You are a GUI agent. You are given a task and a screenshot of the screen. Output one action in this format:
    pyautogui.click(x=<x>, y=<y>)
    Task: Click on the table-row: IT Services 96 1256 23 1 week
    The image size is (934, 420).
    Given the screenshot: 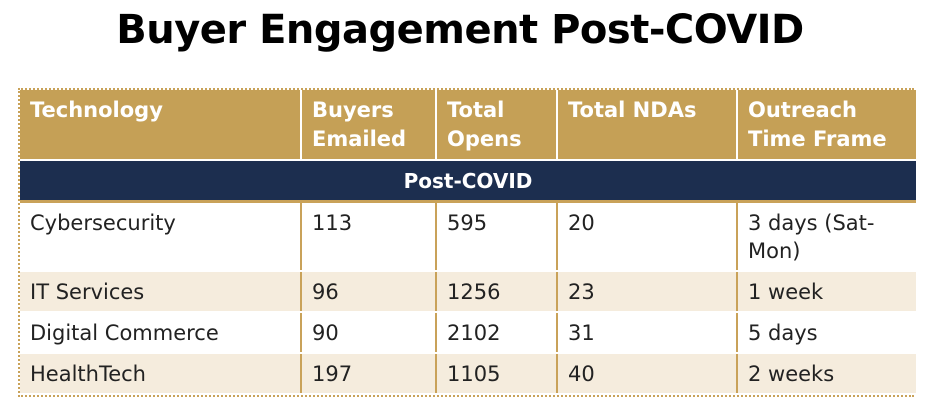 What is the action you would take?
    pyautogui.click(x=468, y=291)
    